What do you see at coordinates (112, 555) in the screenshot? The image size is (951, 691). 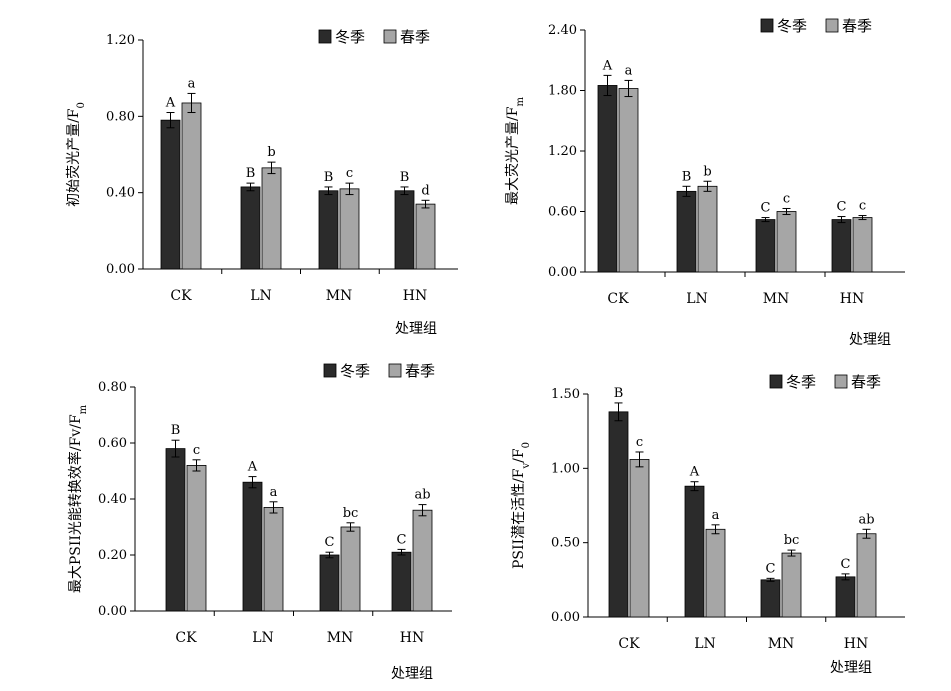 I see `y-tick-label: 0.20` at bounding box center [112, 555].